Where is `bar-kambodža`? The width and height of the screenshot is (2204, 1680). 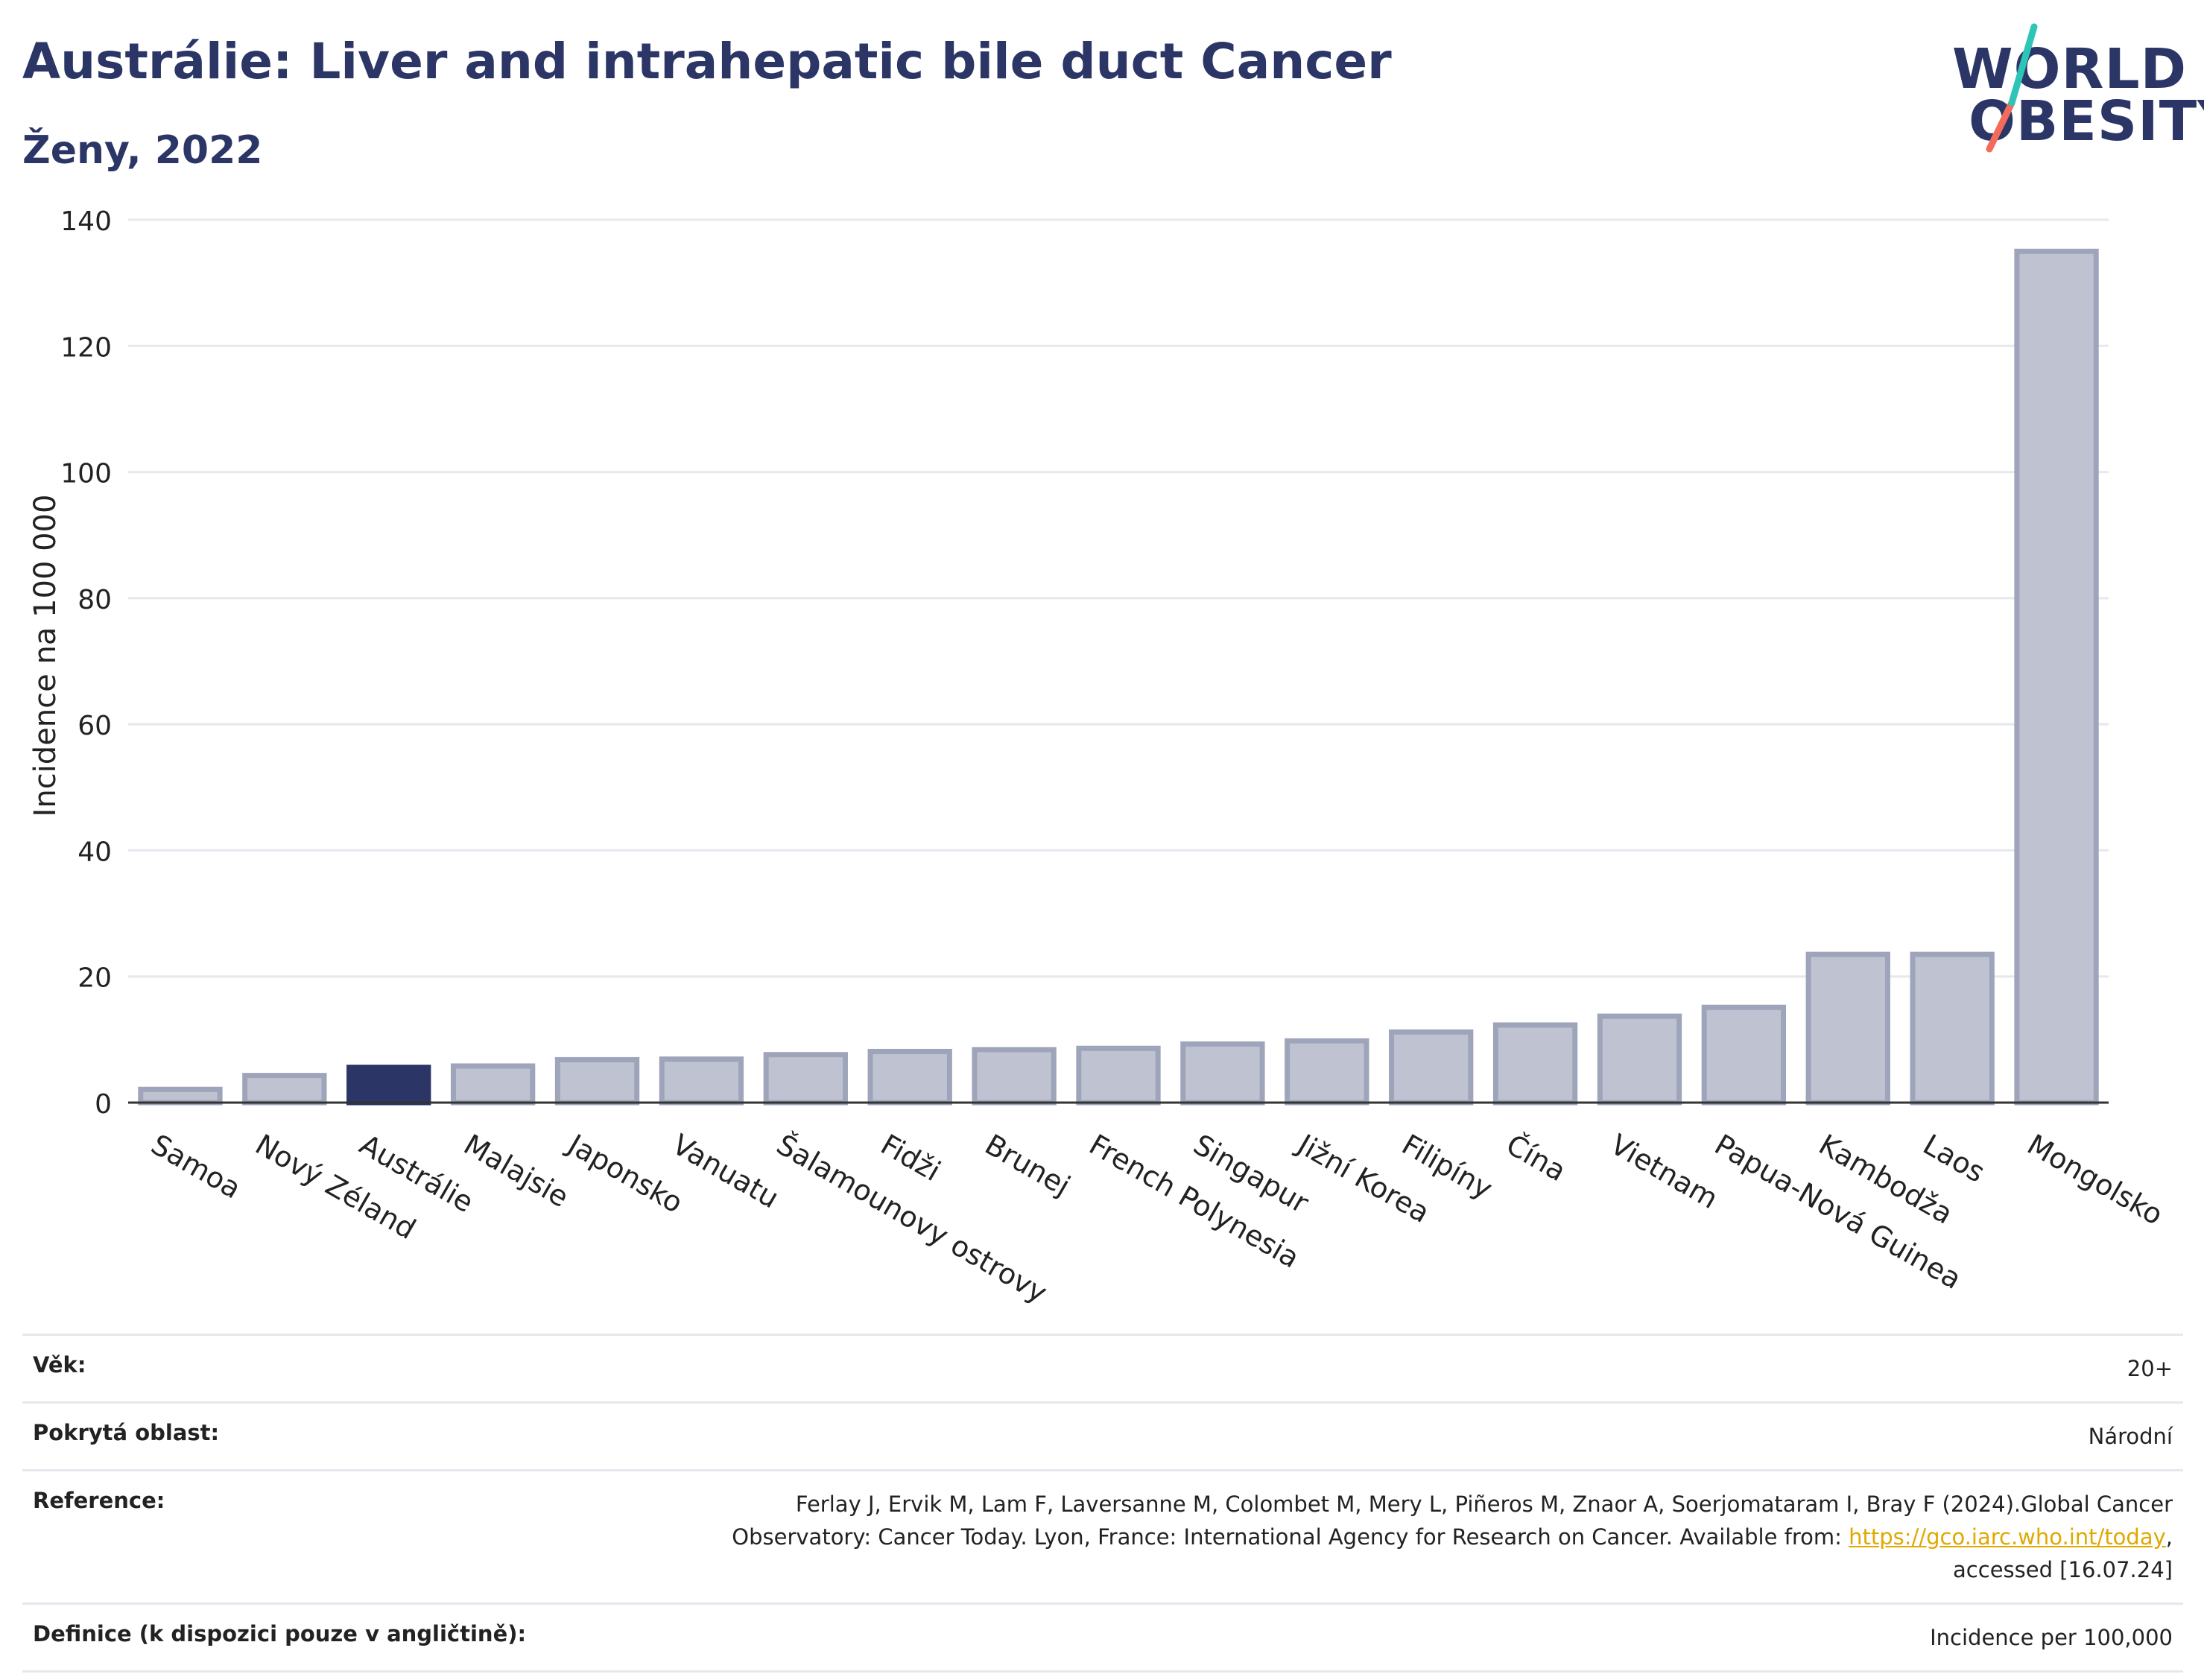 bar-kambodža is located at coordinates (1847, 1028).